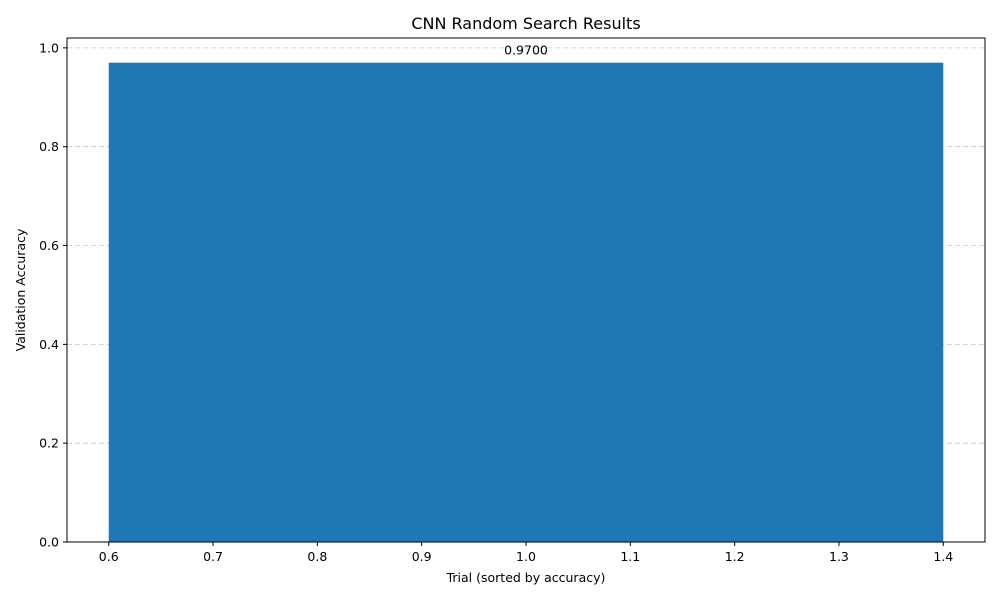  I want to click on y-tick-label: 1.0, so click(49, 47).